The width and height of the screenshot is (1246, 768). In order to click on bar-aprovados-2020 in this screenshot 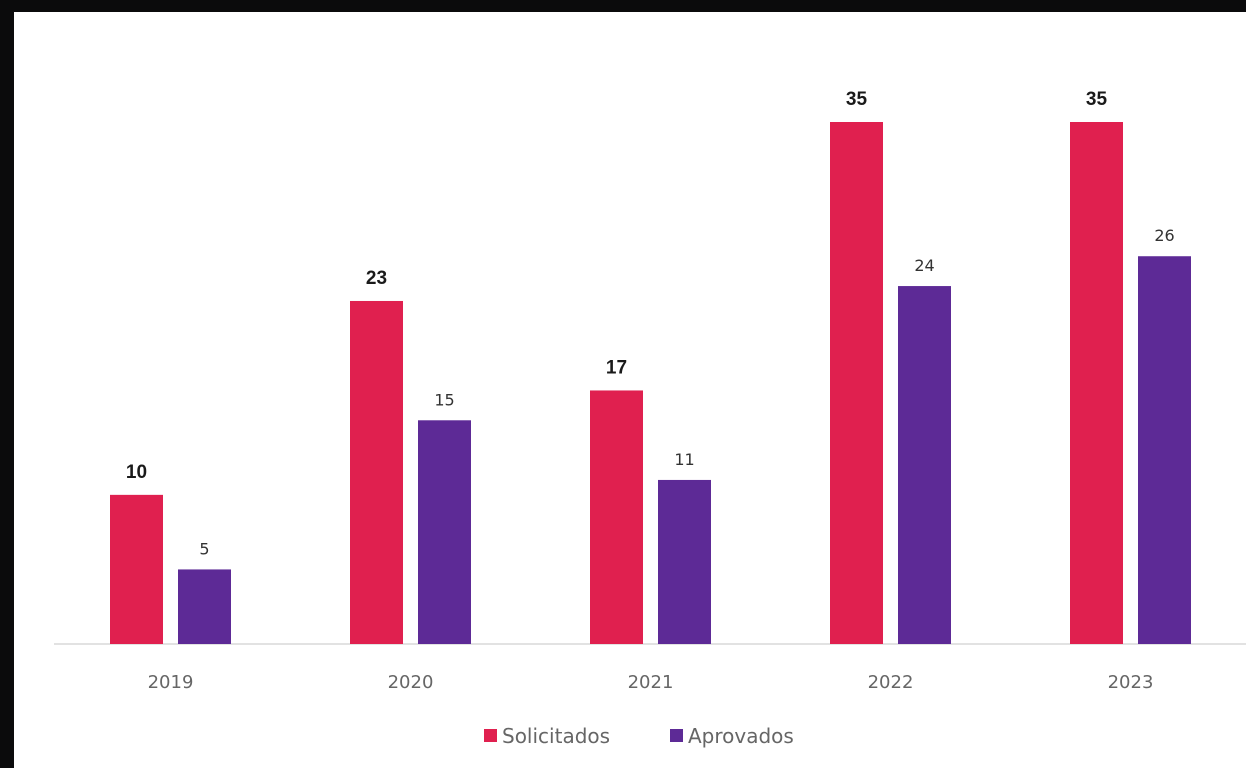, I will do `click(444, 532)`.